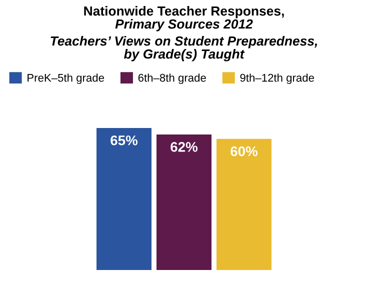 The height and width of the screenshot is (303, 368). What do you see at coordinates (66, 79) in the screenshot?
I see `legend-label: PreK–5th grade` at bounding box center [66, 79].